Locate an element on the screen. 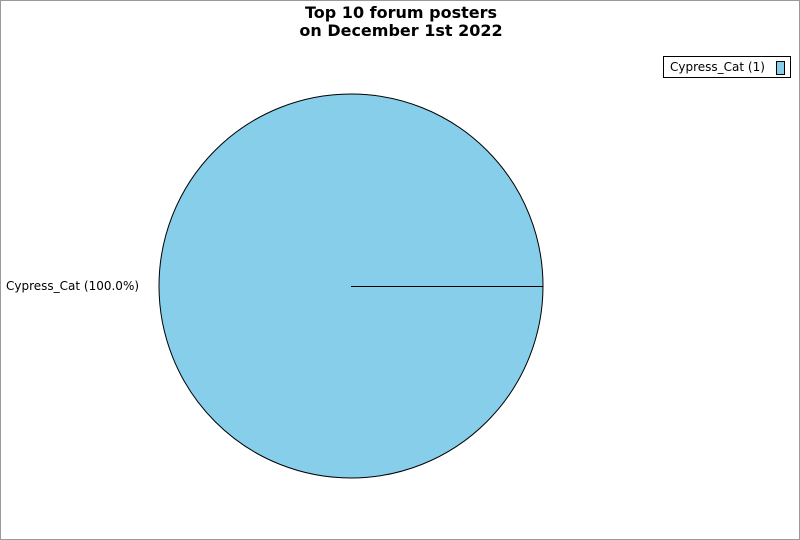  slice-label: Cypress_Cat (100.0%) is located at coordinates (72, 286).